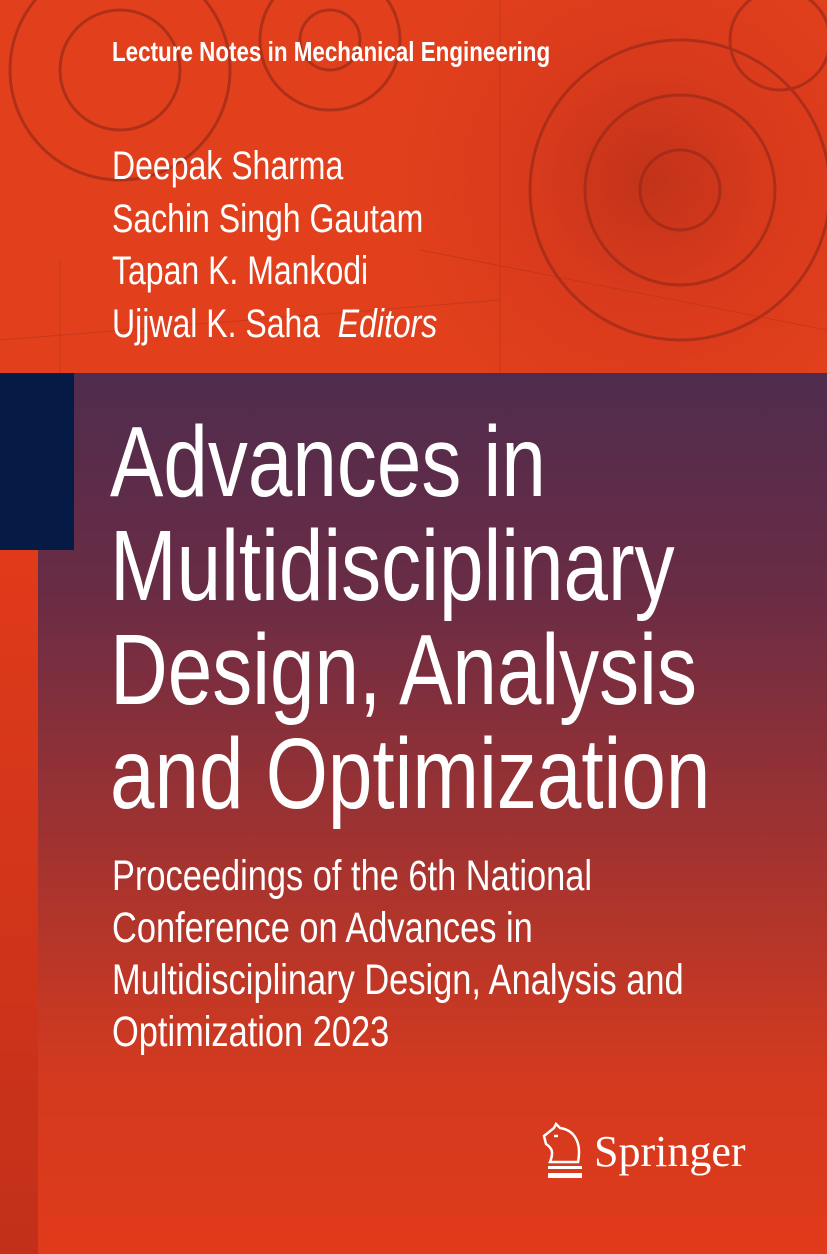 The width and height of the screenshot is (827, 1254). What do you see at coordinates (331, 51) in the screenshot?
I see `series-name: Lecture Notes in Mechanical Engineering` at bounding box center [331, 51].